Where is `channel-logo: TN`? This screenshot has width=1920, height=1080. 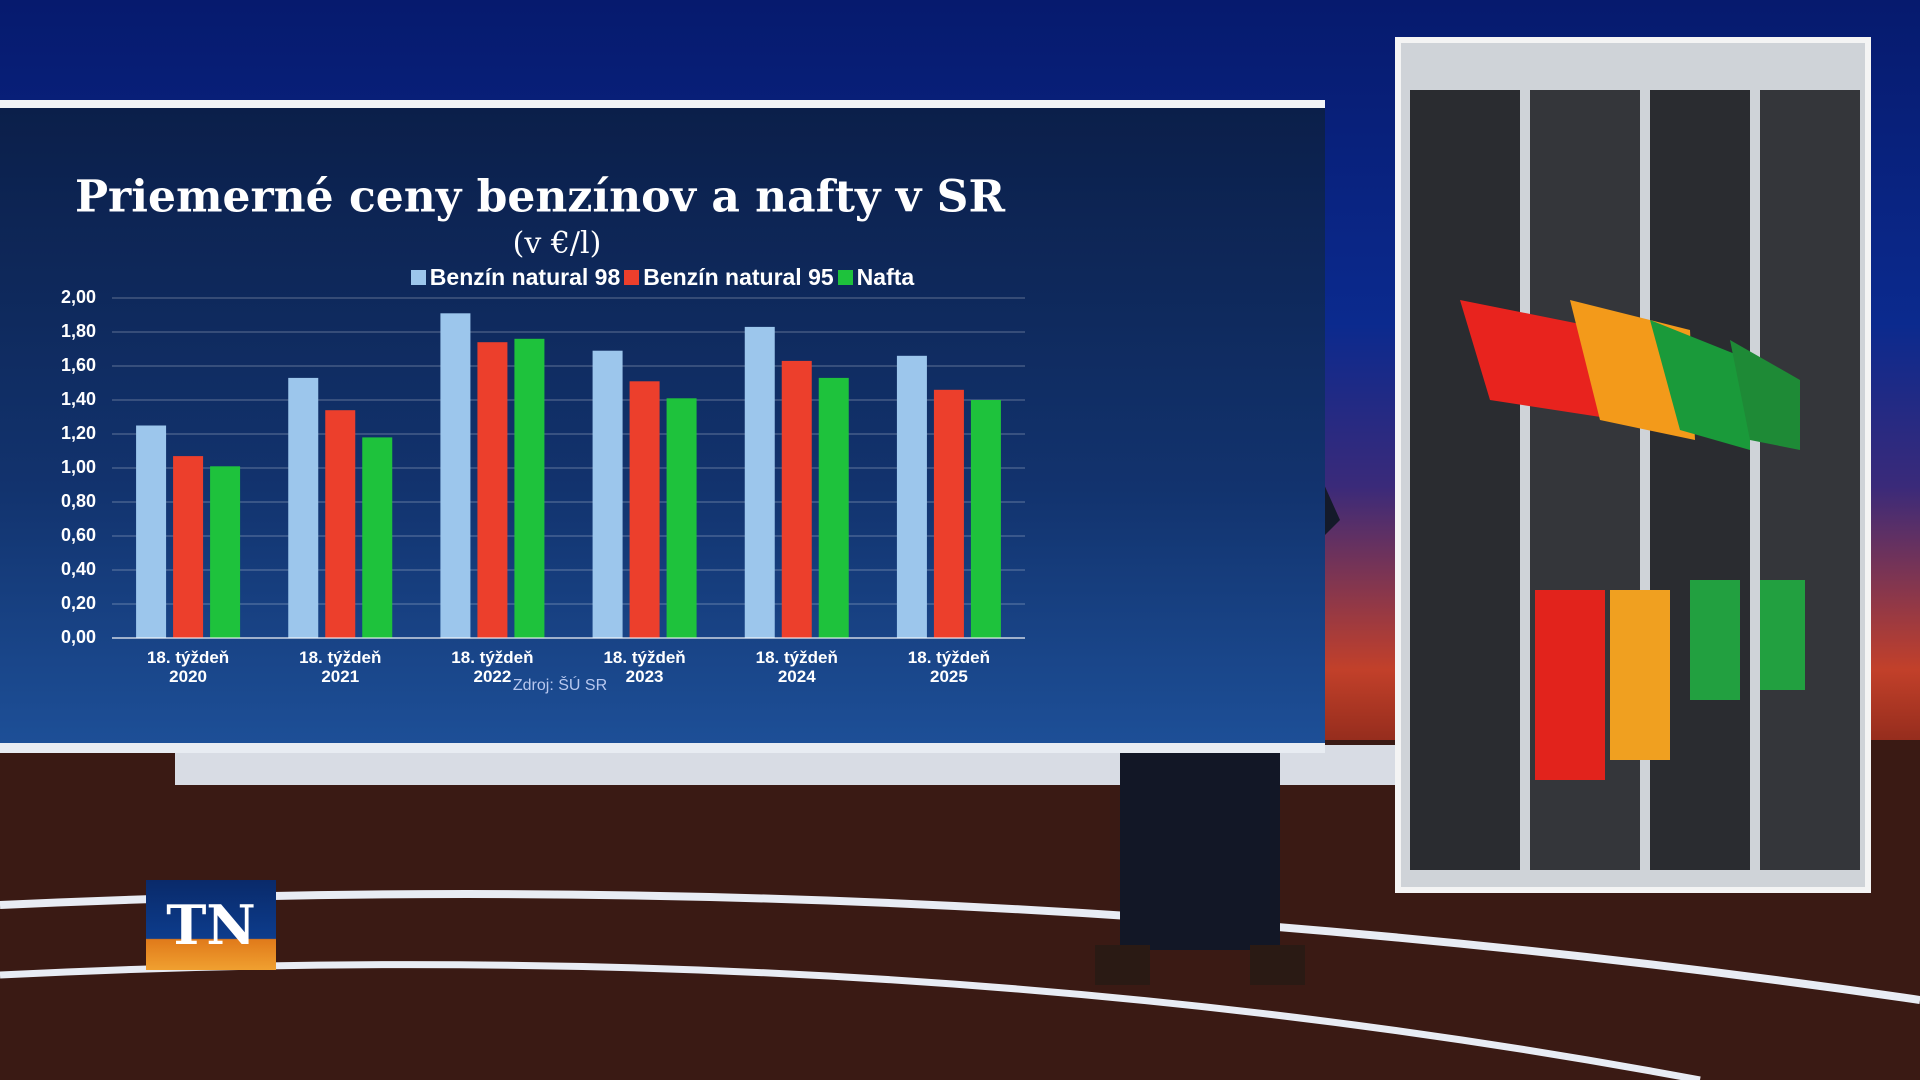 channel-logo: TN is located at coordinates (211, 925).